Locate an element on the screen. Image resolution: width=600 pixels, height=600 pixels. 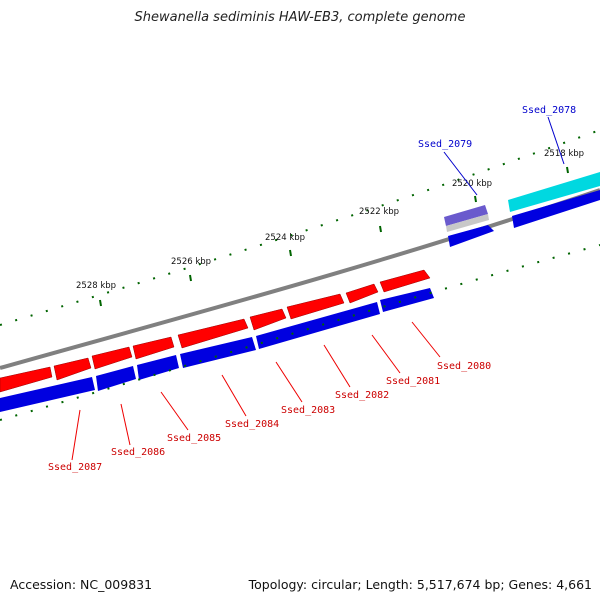
feature-ssed-2078-strand is located at coordinates (556, 209).